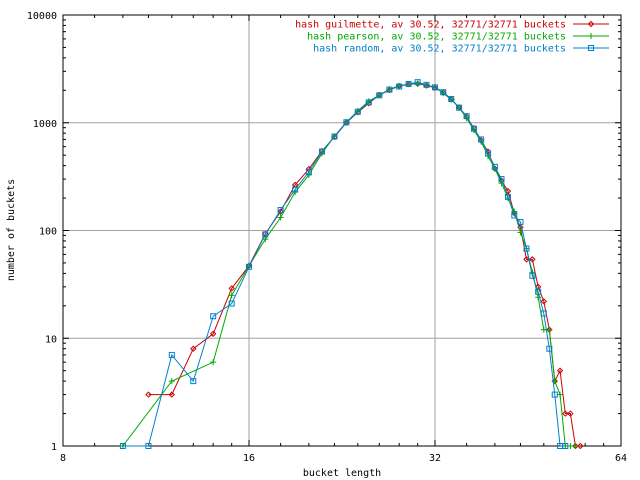 The width and height of the screenshot is (640, 480). What do you see at coordinates (249, 458) in the screenshot?
I see `x-tick-label: 16` at bounding box center [249, 458].